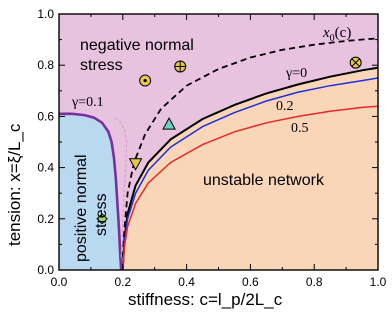 The width and height of the screenshot is (392, 324). I want to click on curve-label-gamma-0-5: 0.5, so click(300, 128).